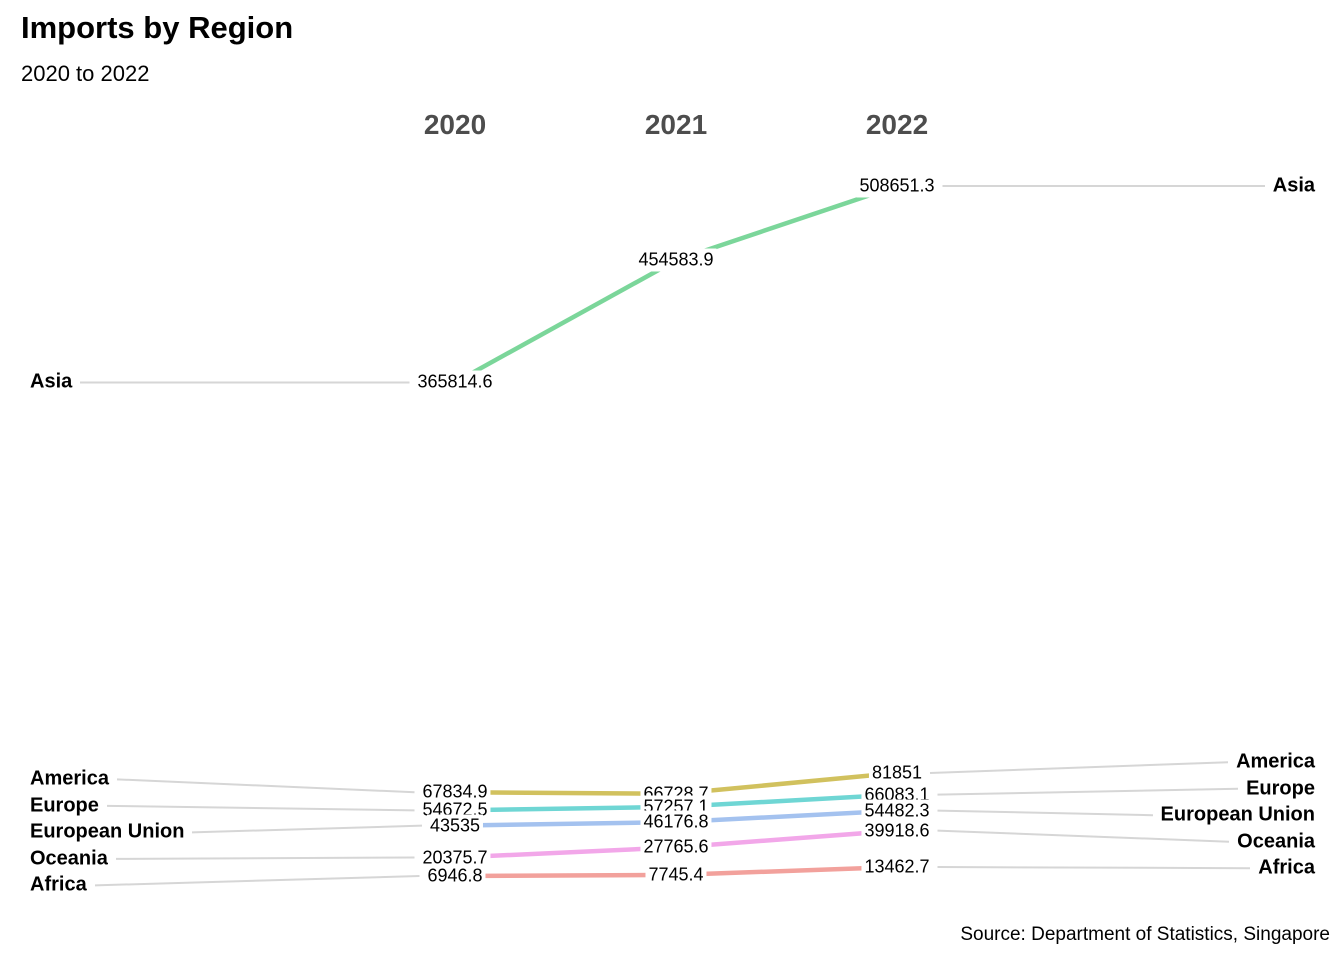 This screenshot has height=960, width=1344. Describe the element at coordinates (265, 858) in the screenshot. I see `leader-left-oceania` at that location.